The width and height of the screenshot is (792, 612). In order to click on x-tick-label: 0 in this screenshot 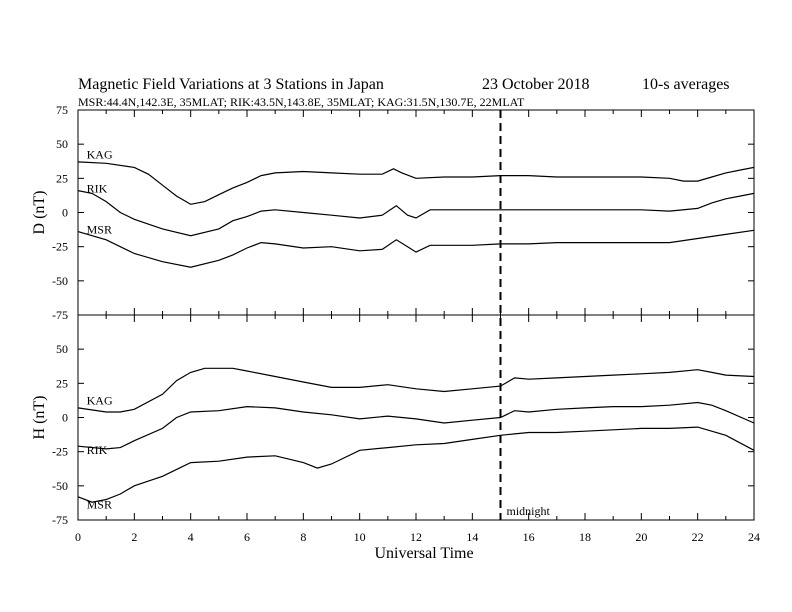, I will do `click(78, 537)`.